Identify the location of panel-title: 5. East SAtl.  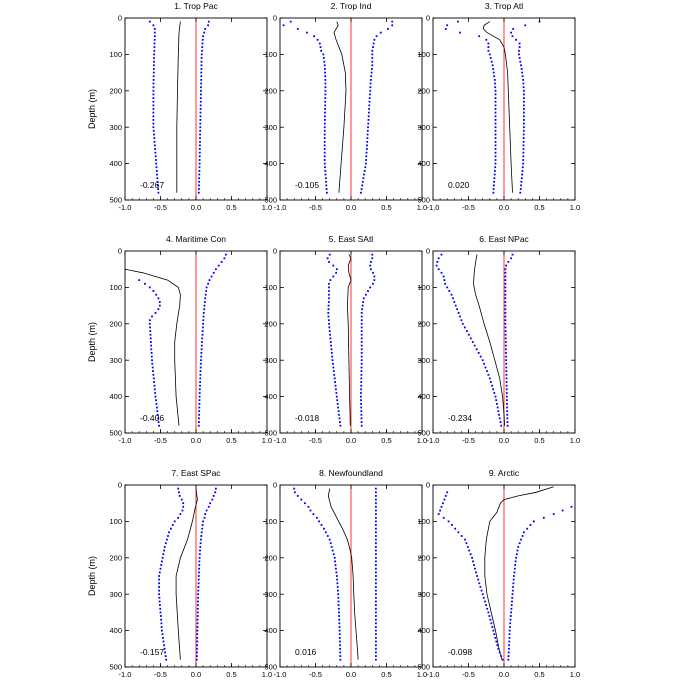
(351, 239).